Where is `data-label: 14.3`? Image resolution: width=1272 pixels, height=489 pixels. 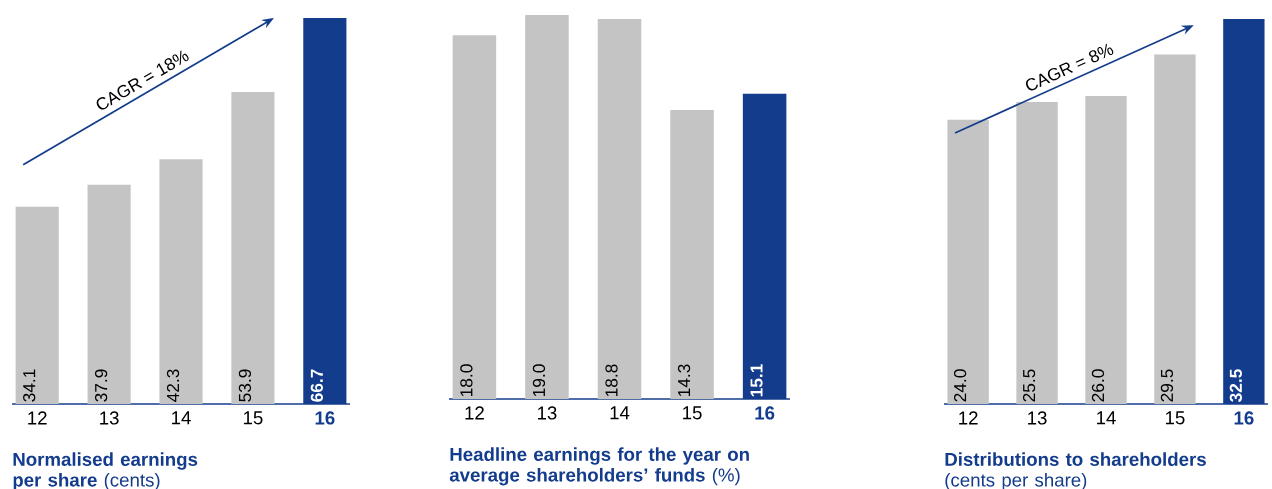 data-label: 14.3 is located at coordinates (684, 380).